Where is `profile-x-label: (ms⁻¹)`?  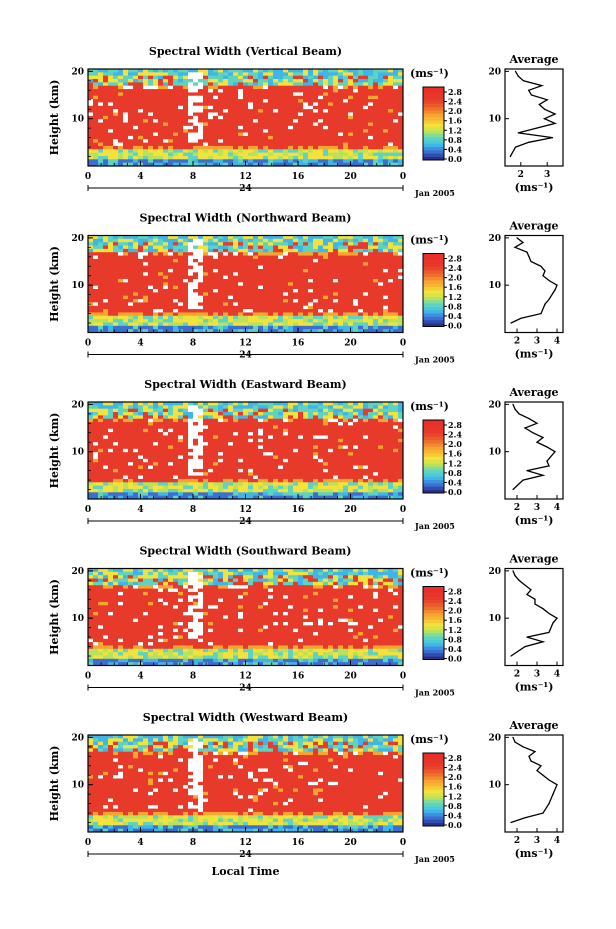 profile-x-label: (ms⁻¹) is located at coordinates (534, 187).